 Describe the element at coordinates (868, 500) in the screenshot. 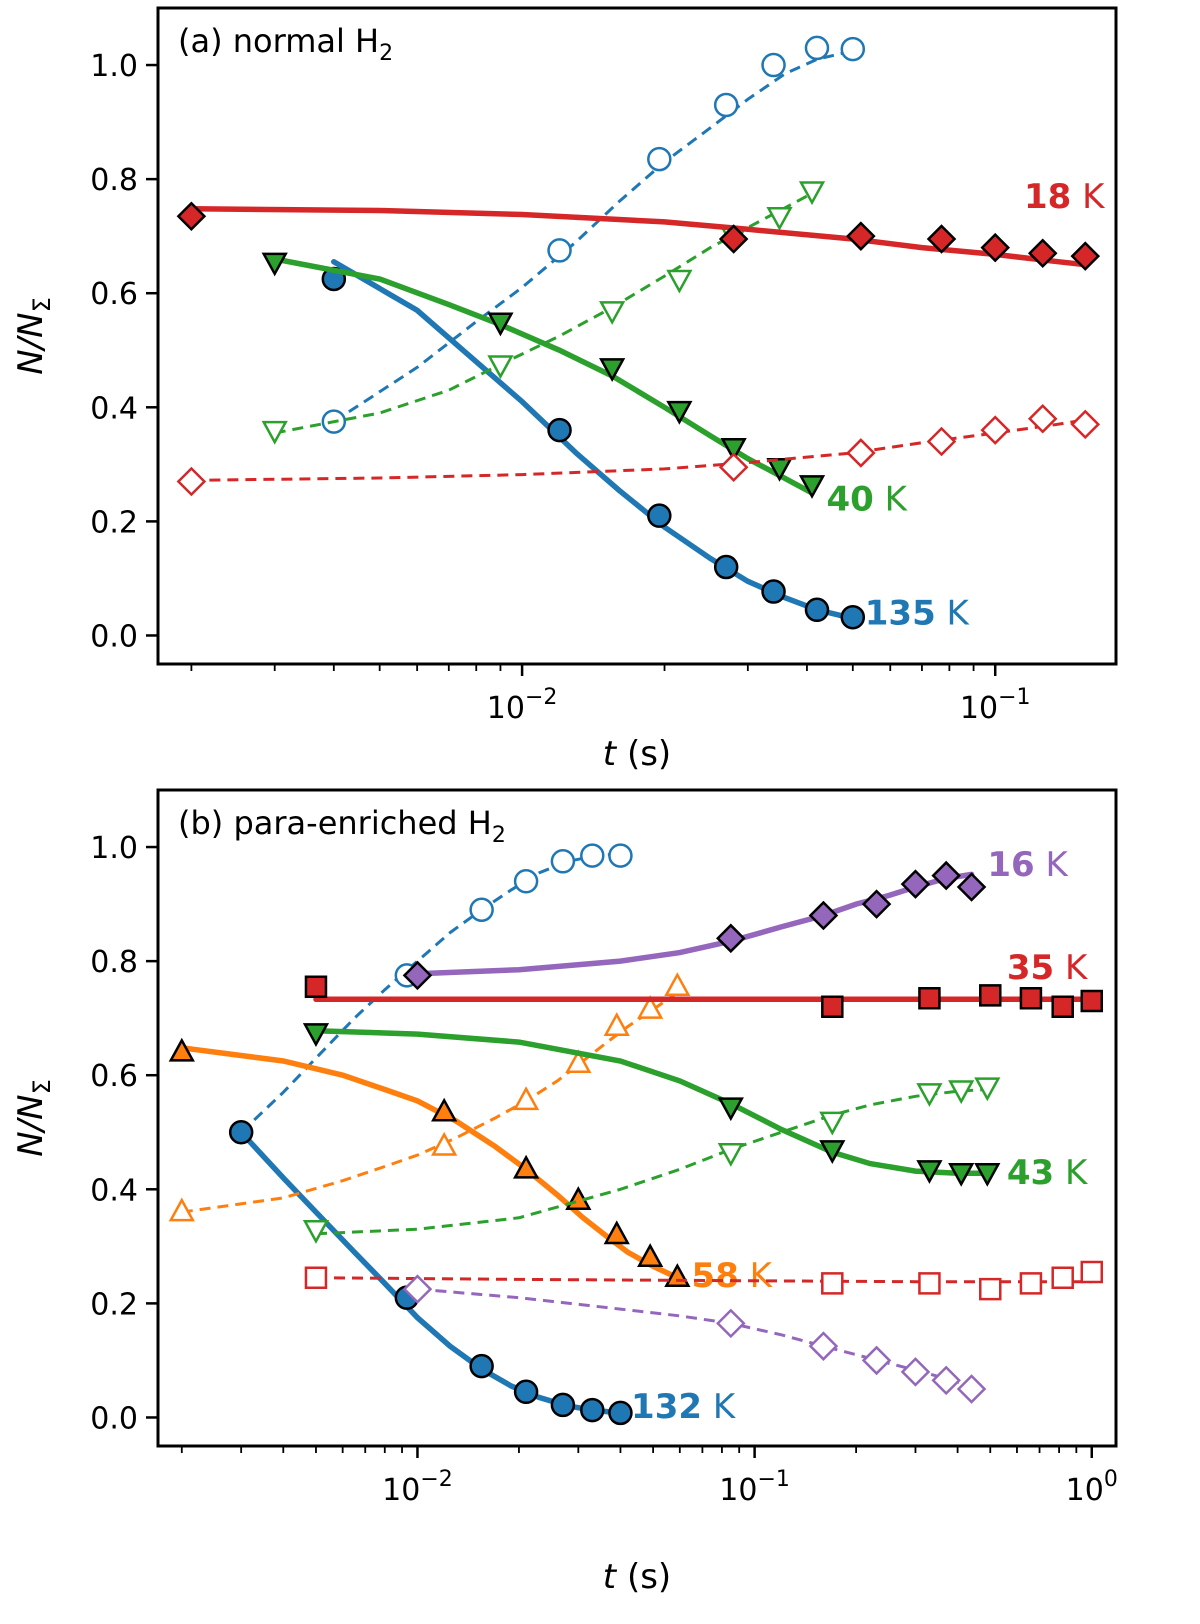

I see `series-label: 40 K` at that location.